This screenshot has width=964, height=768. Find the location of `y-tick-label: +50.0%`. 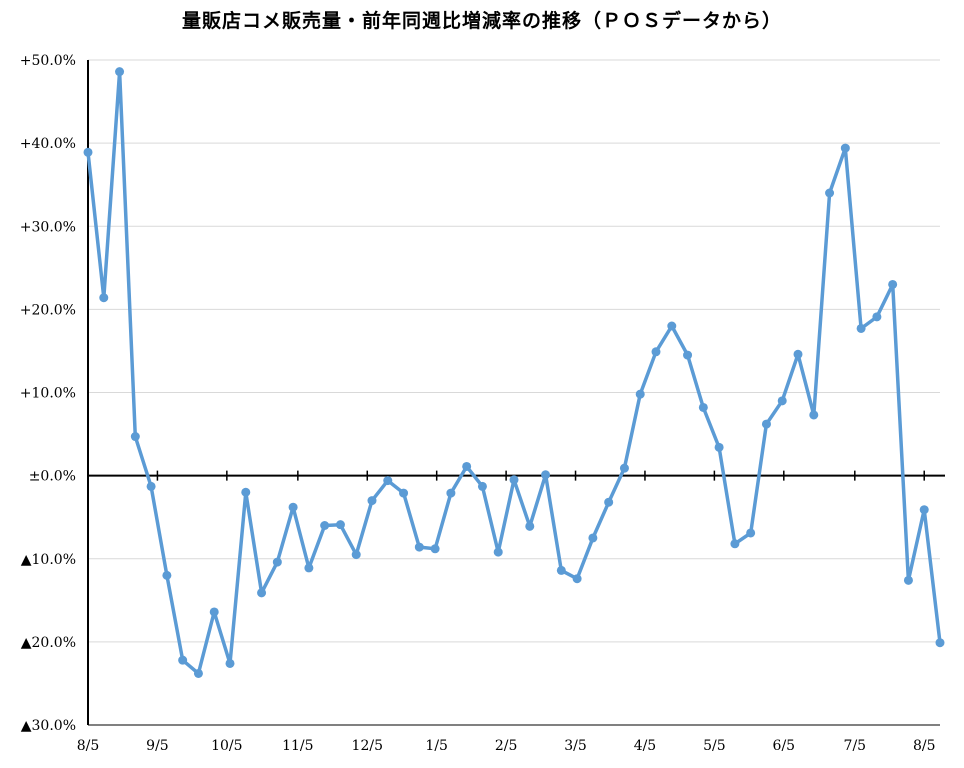

y-tick-label: +50.0% is located at coordinates (48, 61).